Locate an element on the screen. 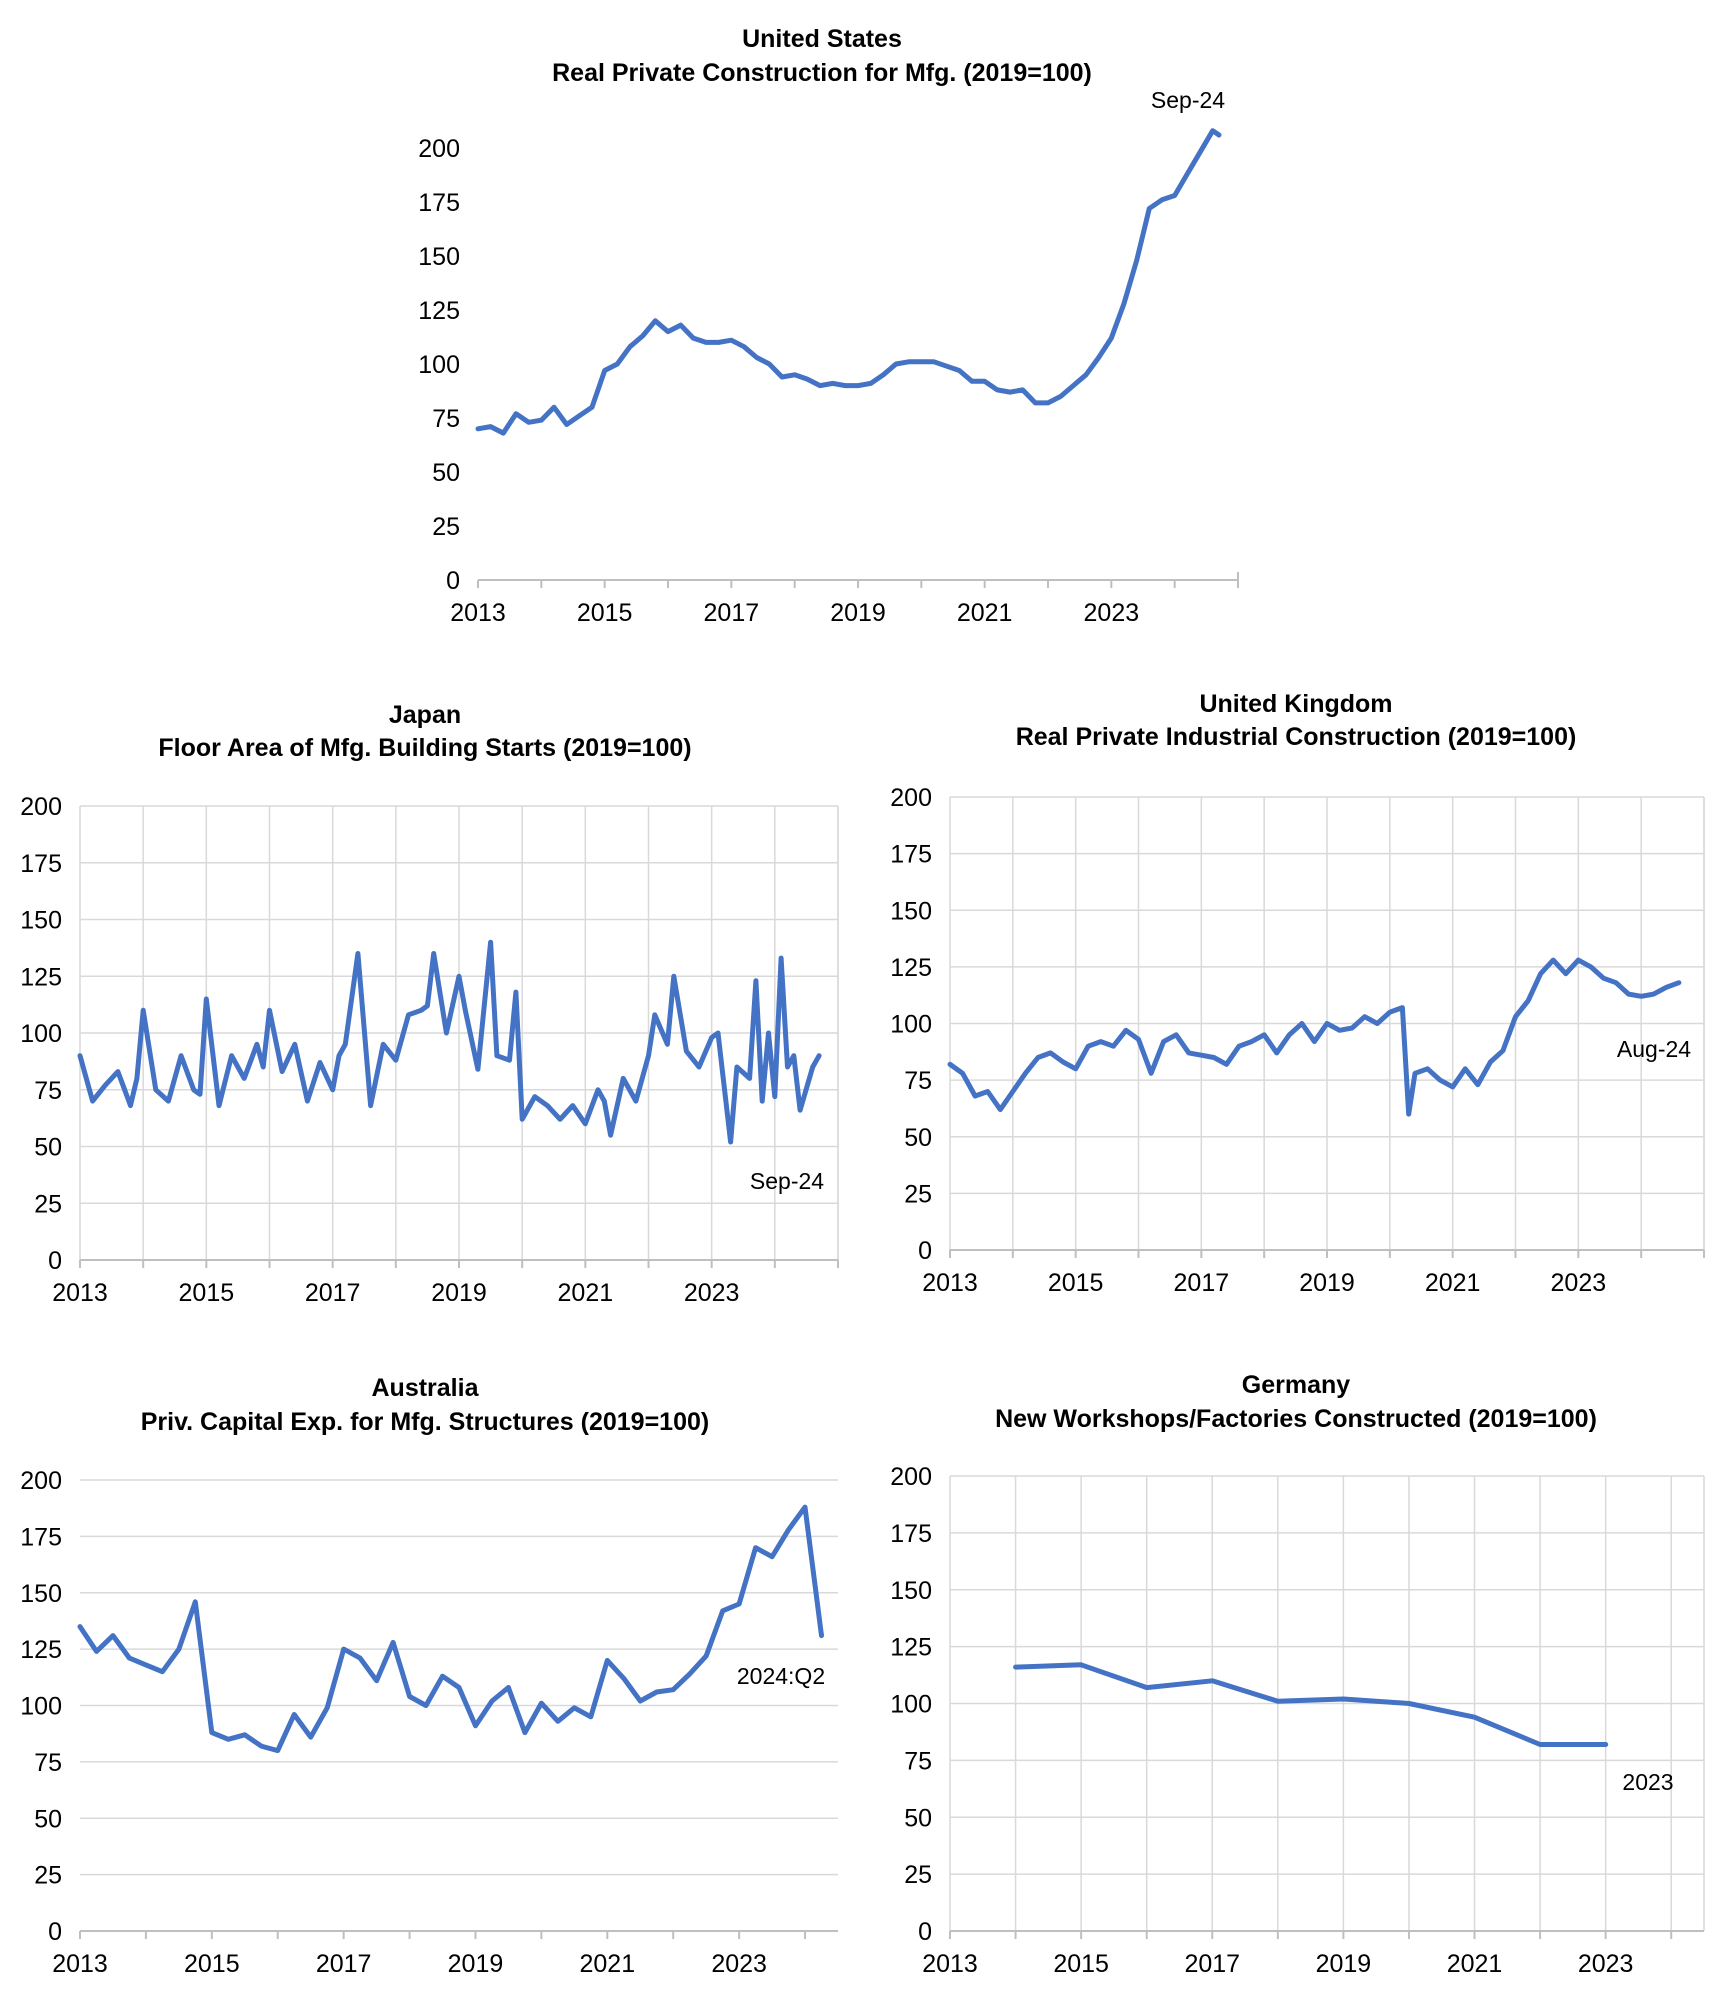 This screenshot has height=2000, width=1721. chart-japan-title-line1: Japan is located at coordinates (425, 715).